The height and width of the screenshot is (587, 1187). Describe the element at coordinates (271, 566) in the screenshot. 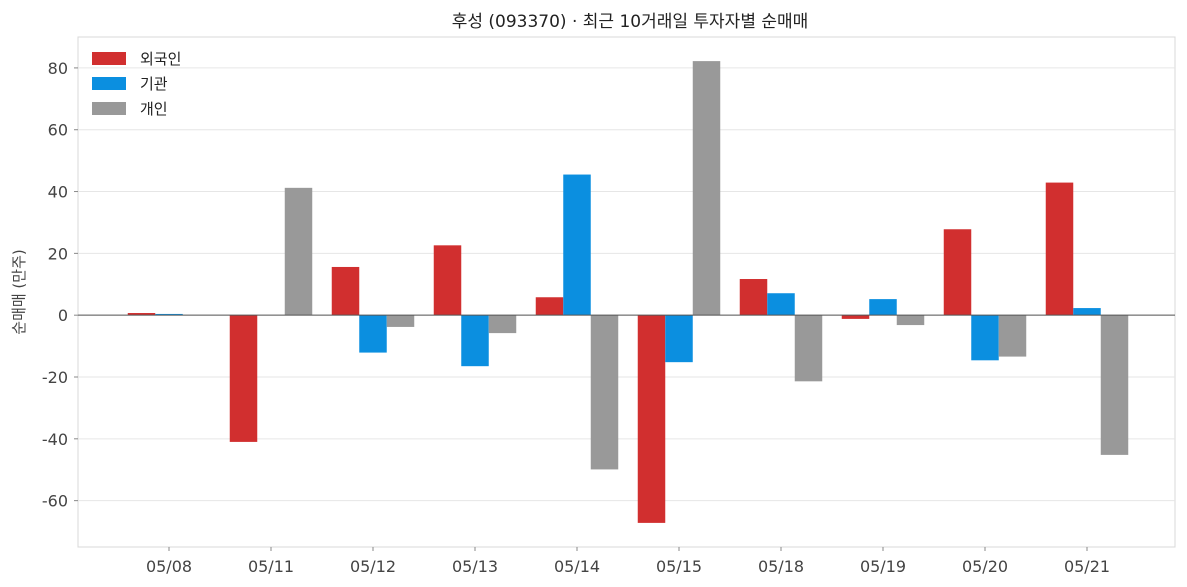

I see `x-tick-label: 05/11` at that location.